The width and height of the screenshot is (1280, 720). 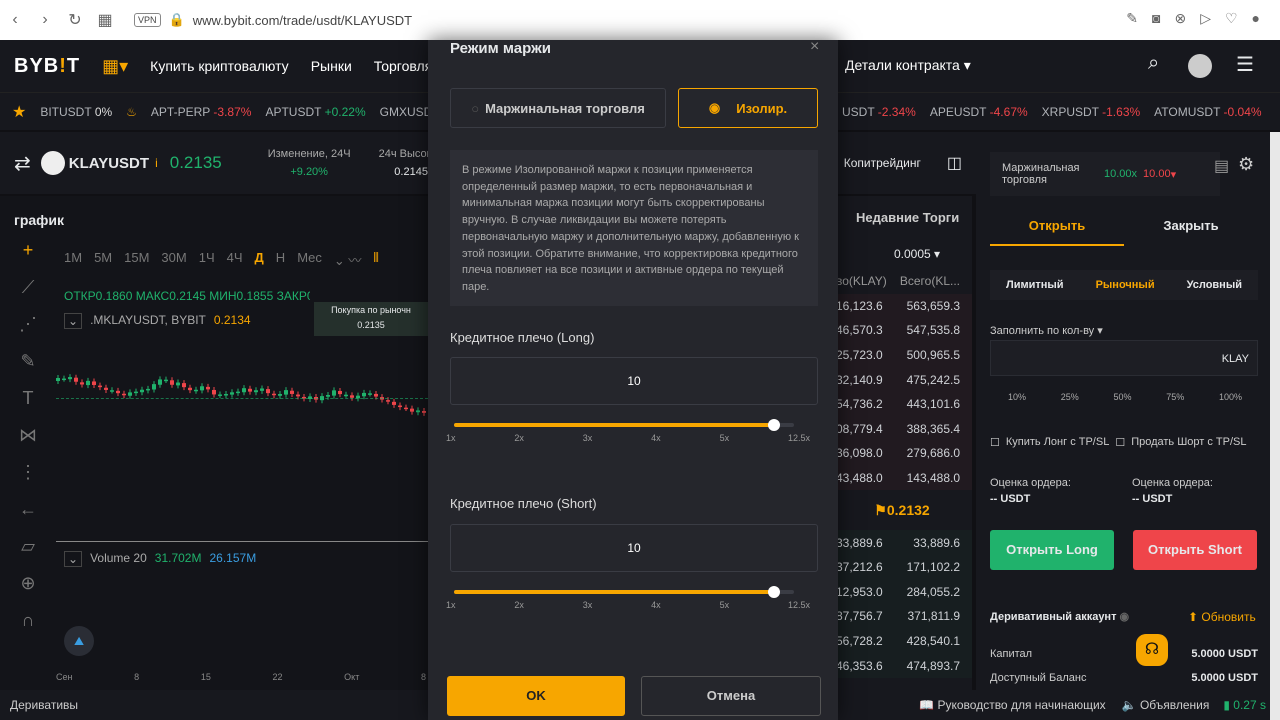 I want to click on orderbook-row: 33,889.6 33,889.6, so click(x=902, y=542).